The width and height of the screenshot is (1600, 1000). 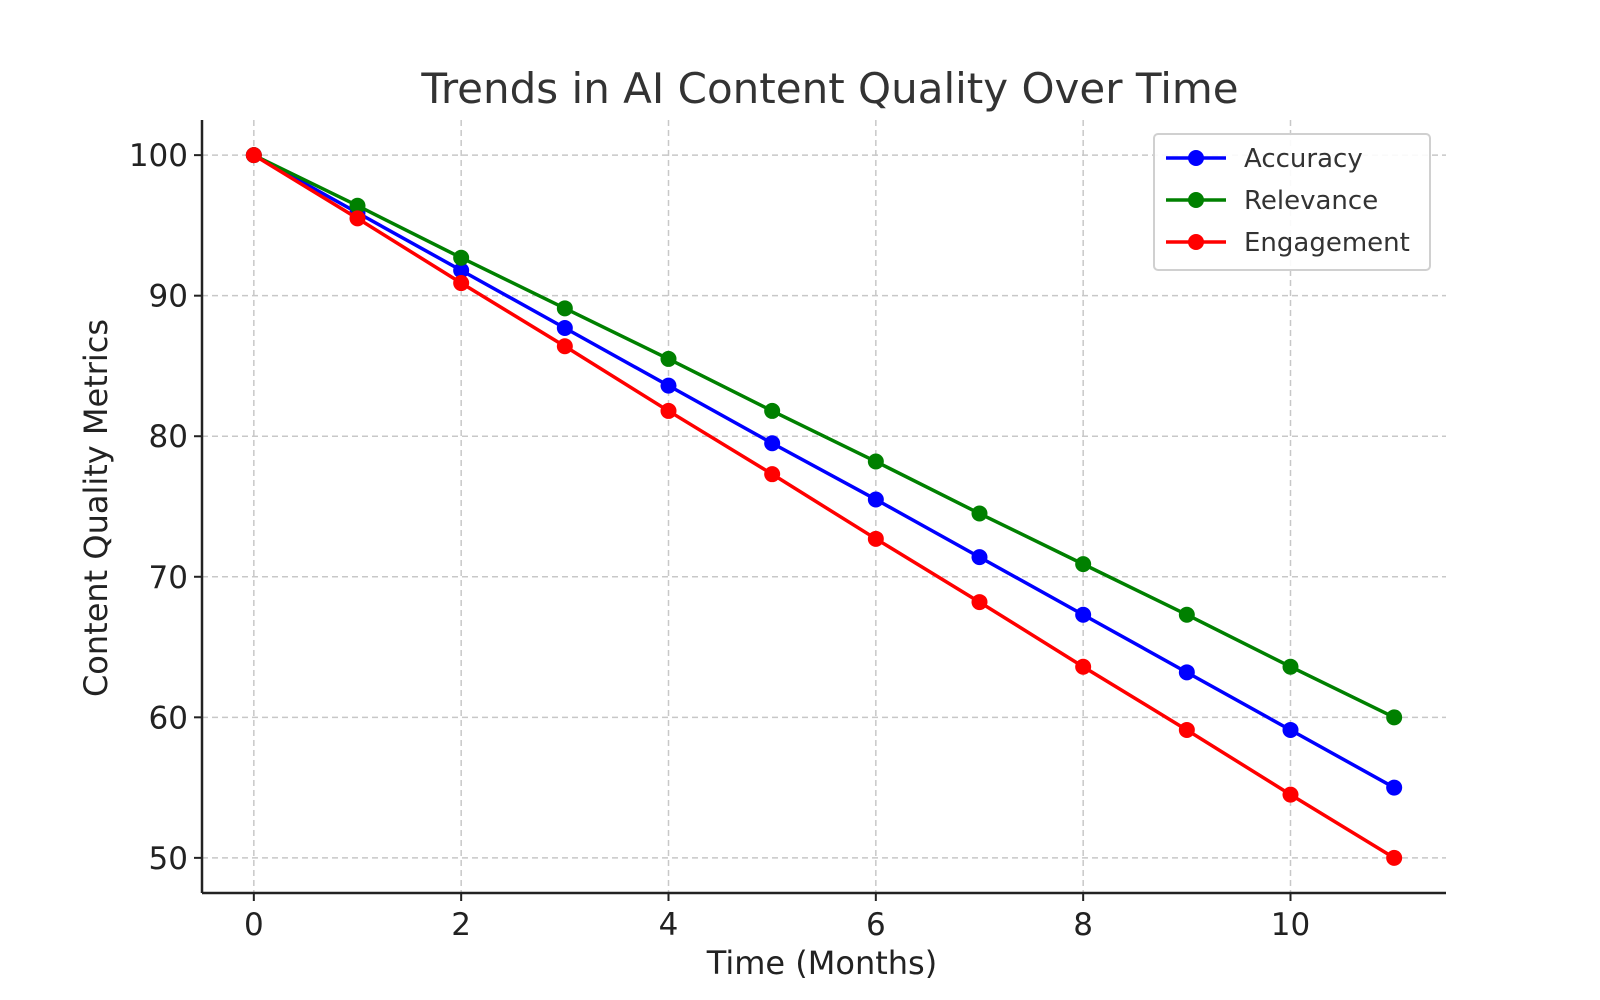 What do you see at coordinates (1196, 158) in the screenshot?
I see `legend-marker-accuracy` at bounding box center [1196, 158].